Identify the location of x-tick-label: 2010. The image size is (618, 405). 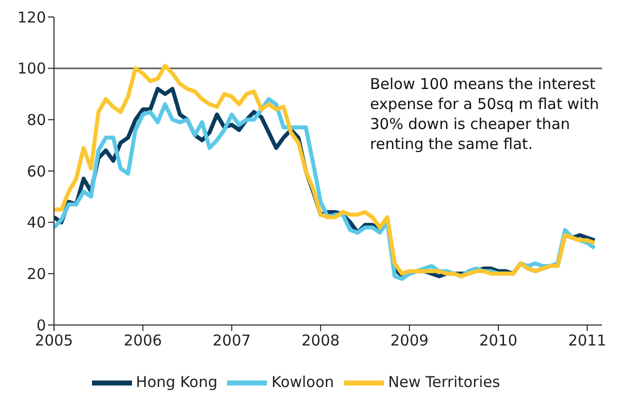
(498, 341).